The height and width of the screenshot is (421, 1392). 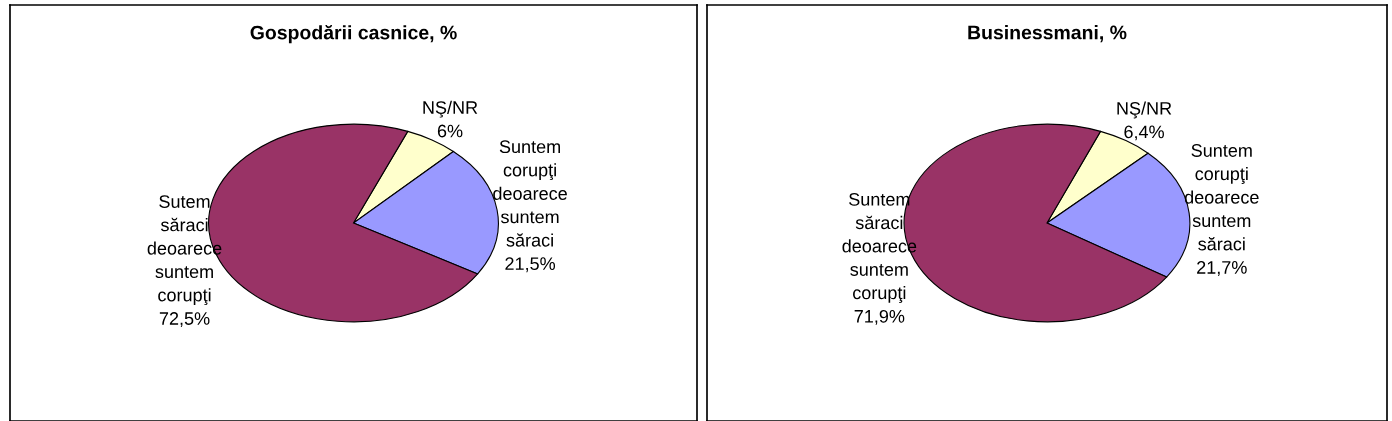 I want to click on data-label: 71,9%, so click(x=879, y=317).